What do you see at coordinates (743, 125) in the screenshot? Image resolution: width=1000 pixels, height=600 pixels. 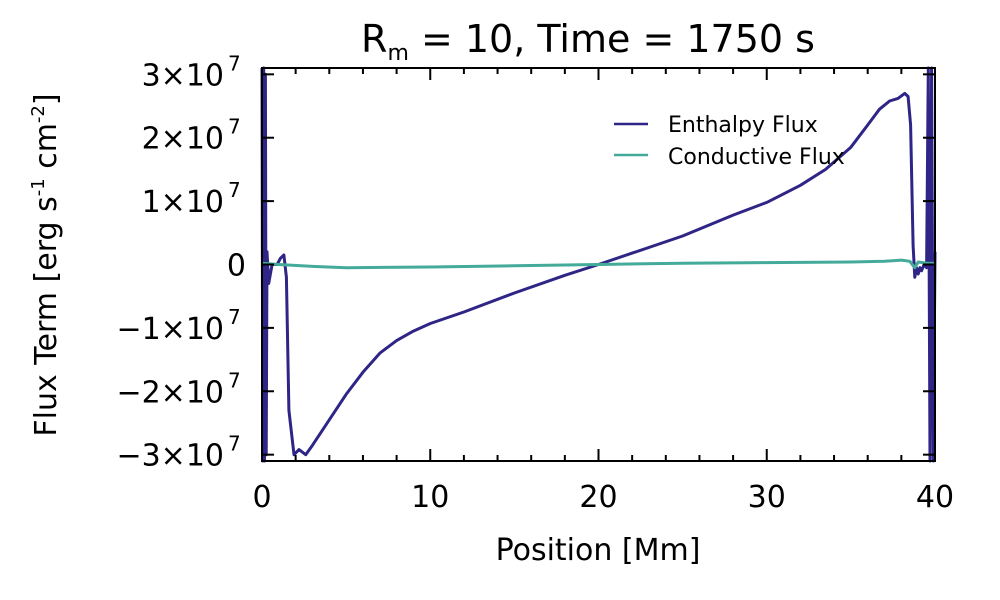 I see `legend-label-enthalpy: Enthalpy Flux` at bounding box center [743, 125].